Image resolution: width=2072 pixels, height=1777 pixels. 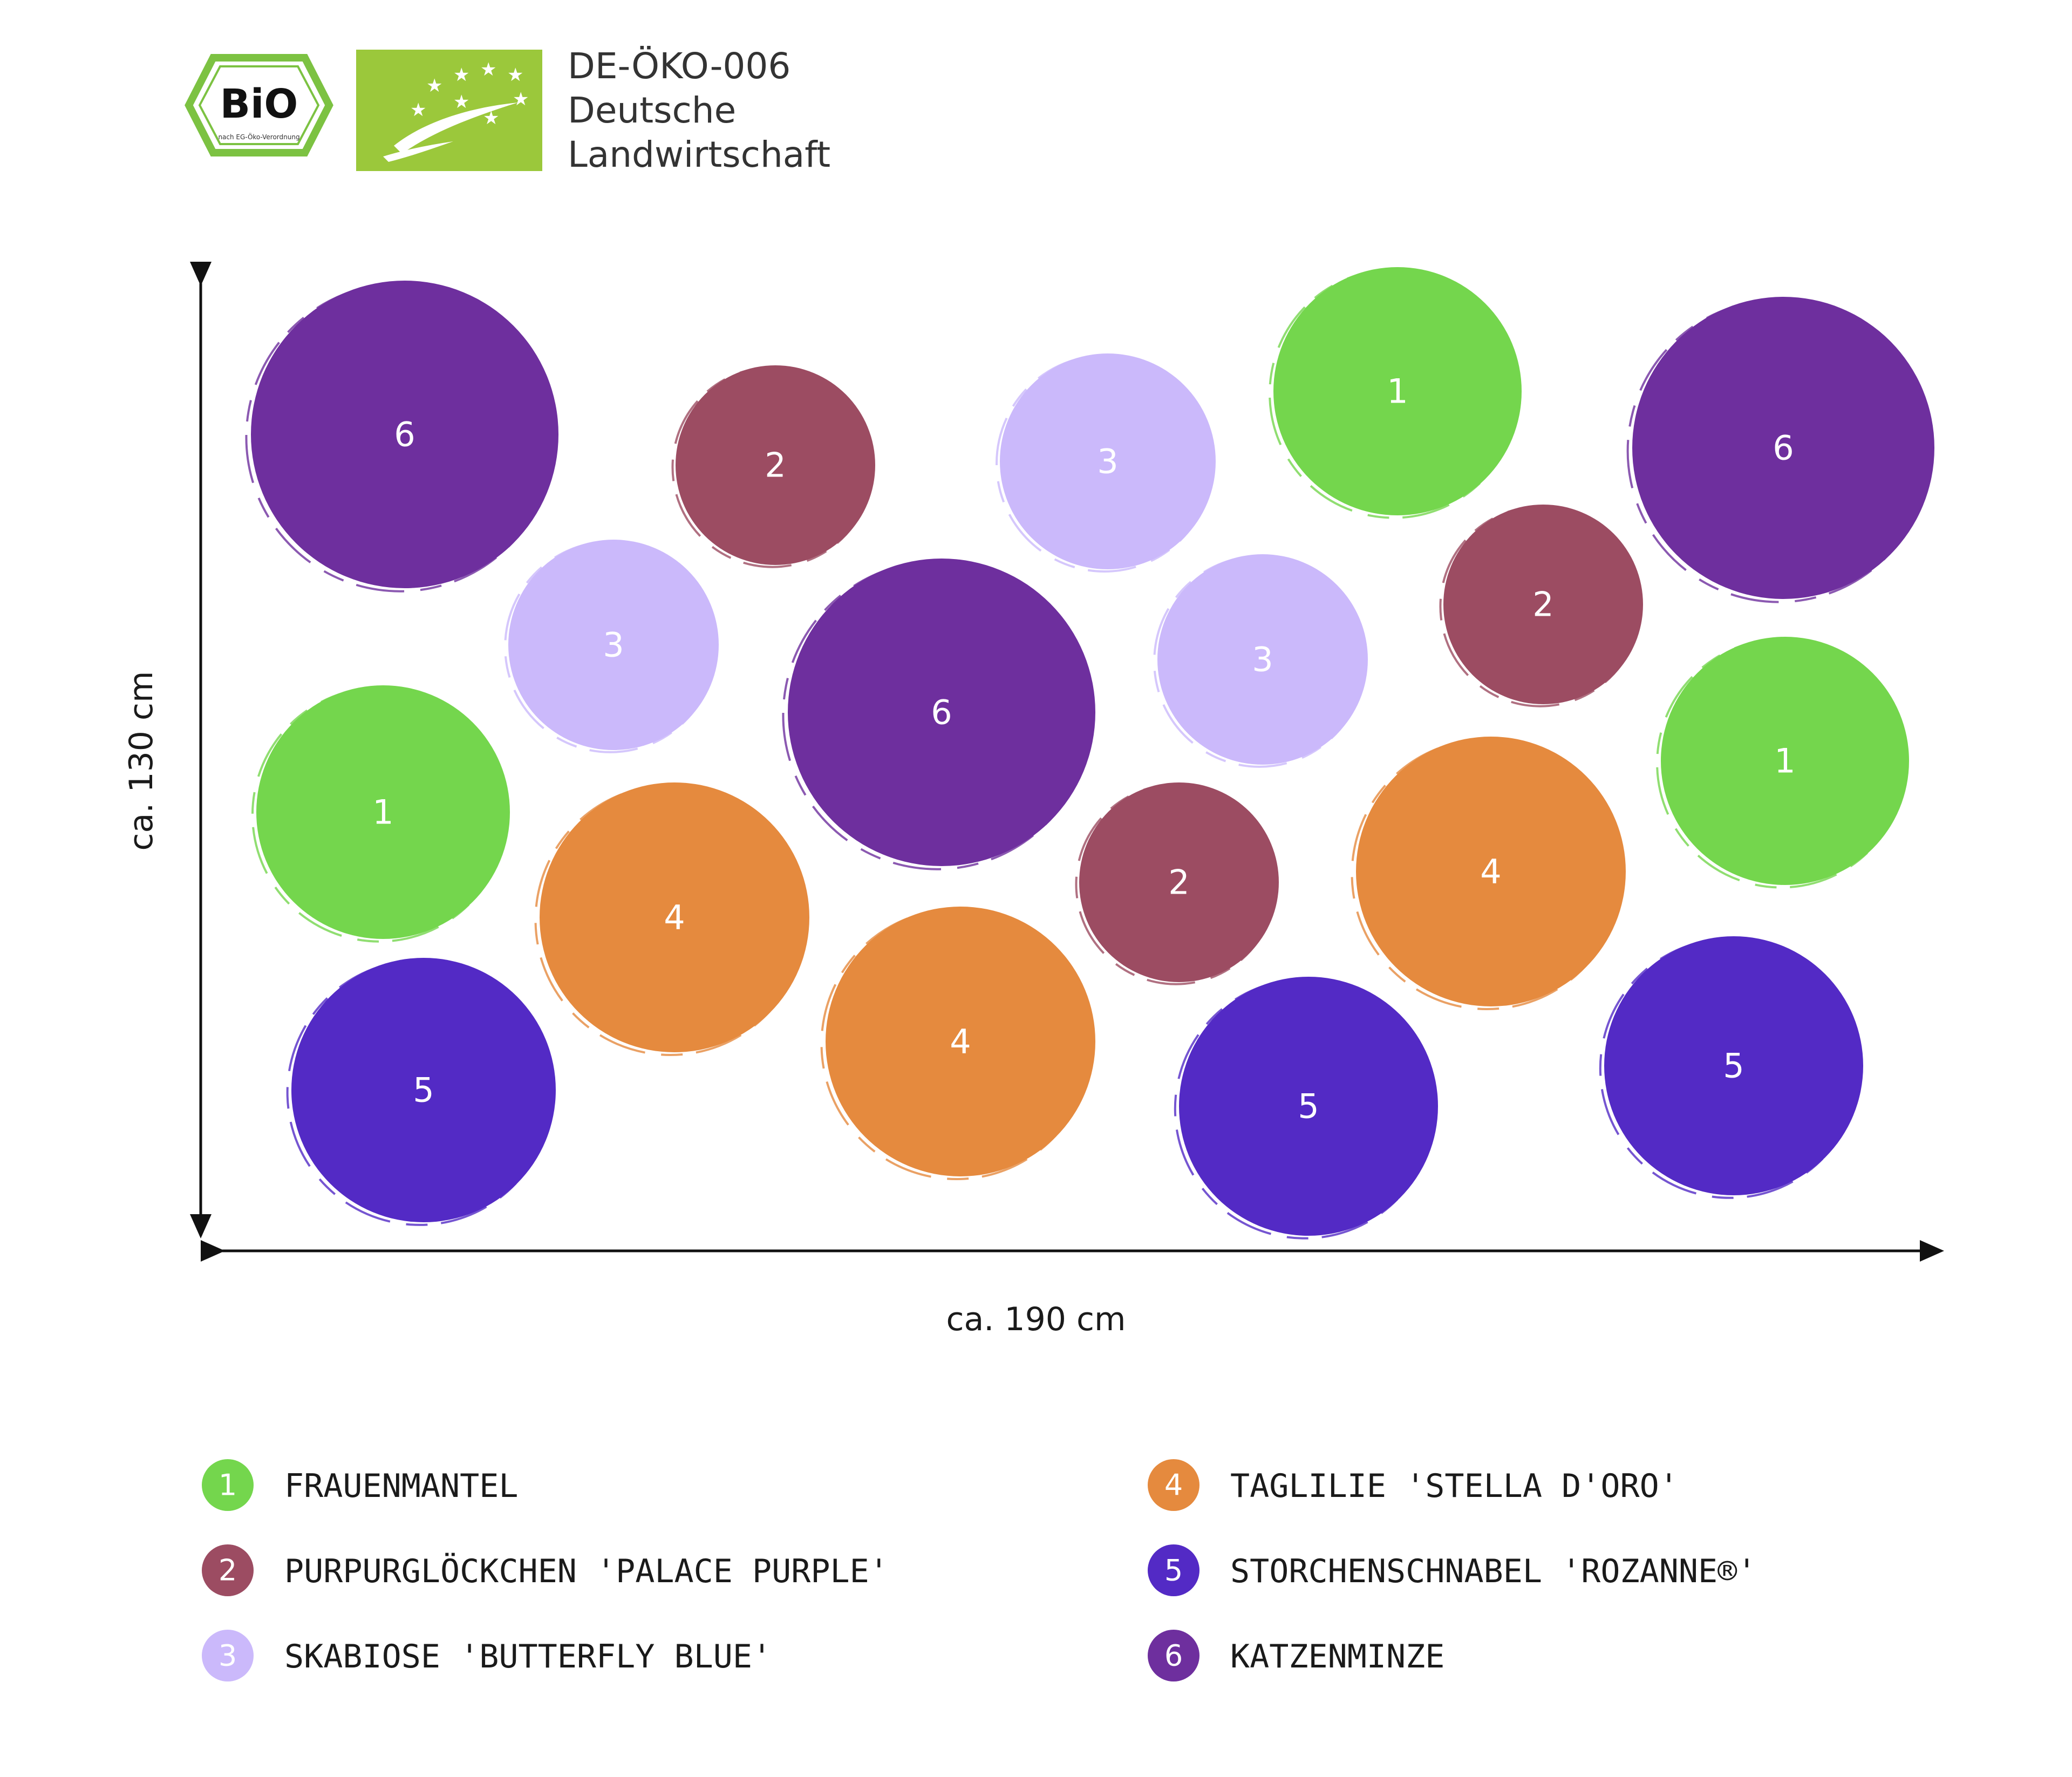 What do you see at coordinates (1493, 1572) in the screenshot?
I see `legend-plant-name: STORCHENSCHNABEL 'ROZANNE®'` at bounding box center [1493, 1572].